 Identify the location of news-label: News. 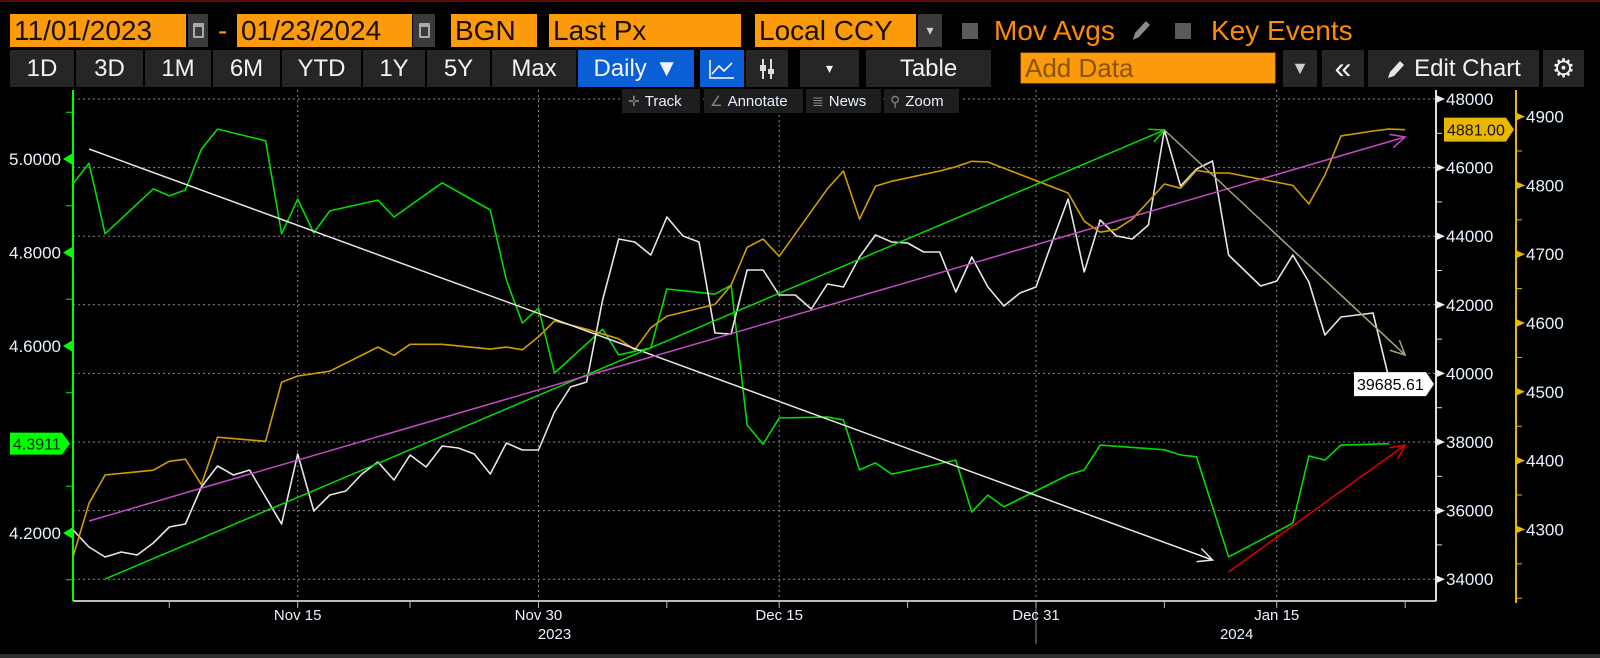
(847, 101).